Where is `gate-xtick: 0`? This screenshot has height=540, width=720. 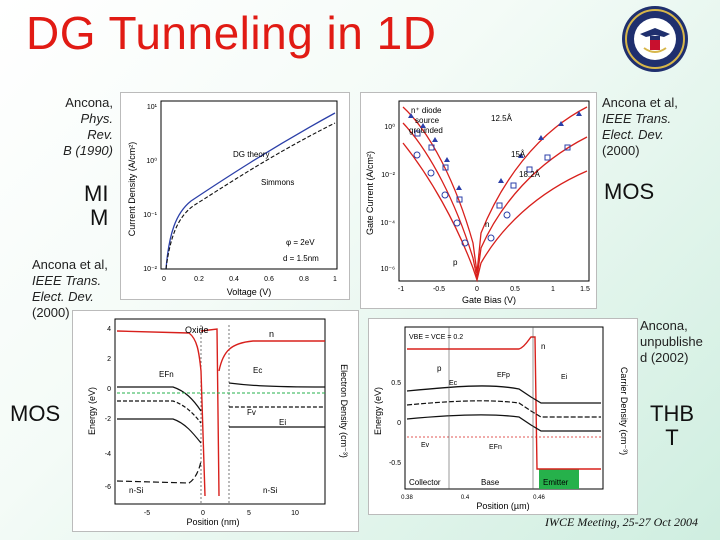
gate-xtick: 0 is located at coordinates (477, 289).